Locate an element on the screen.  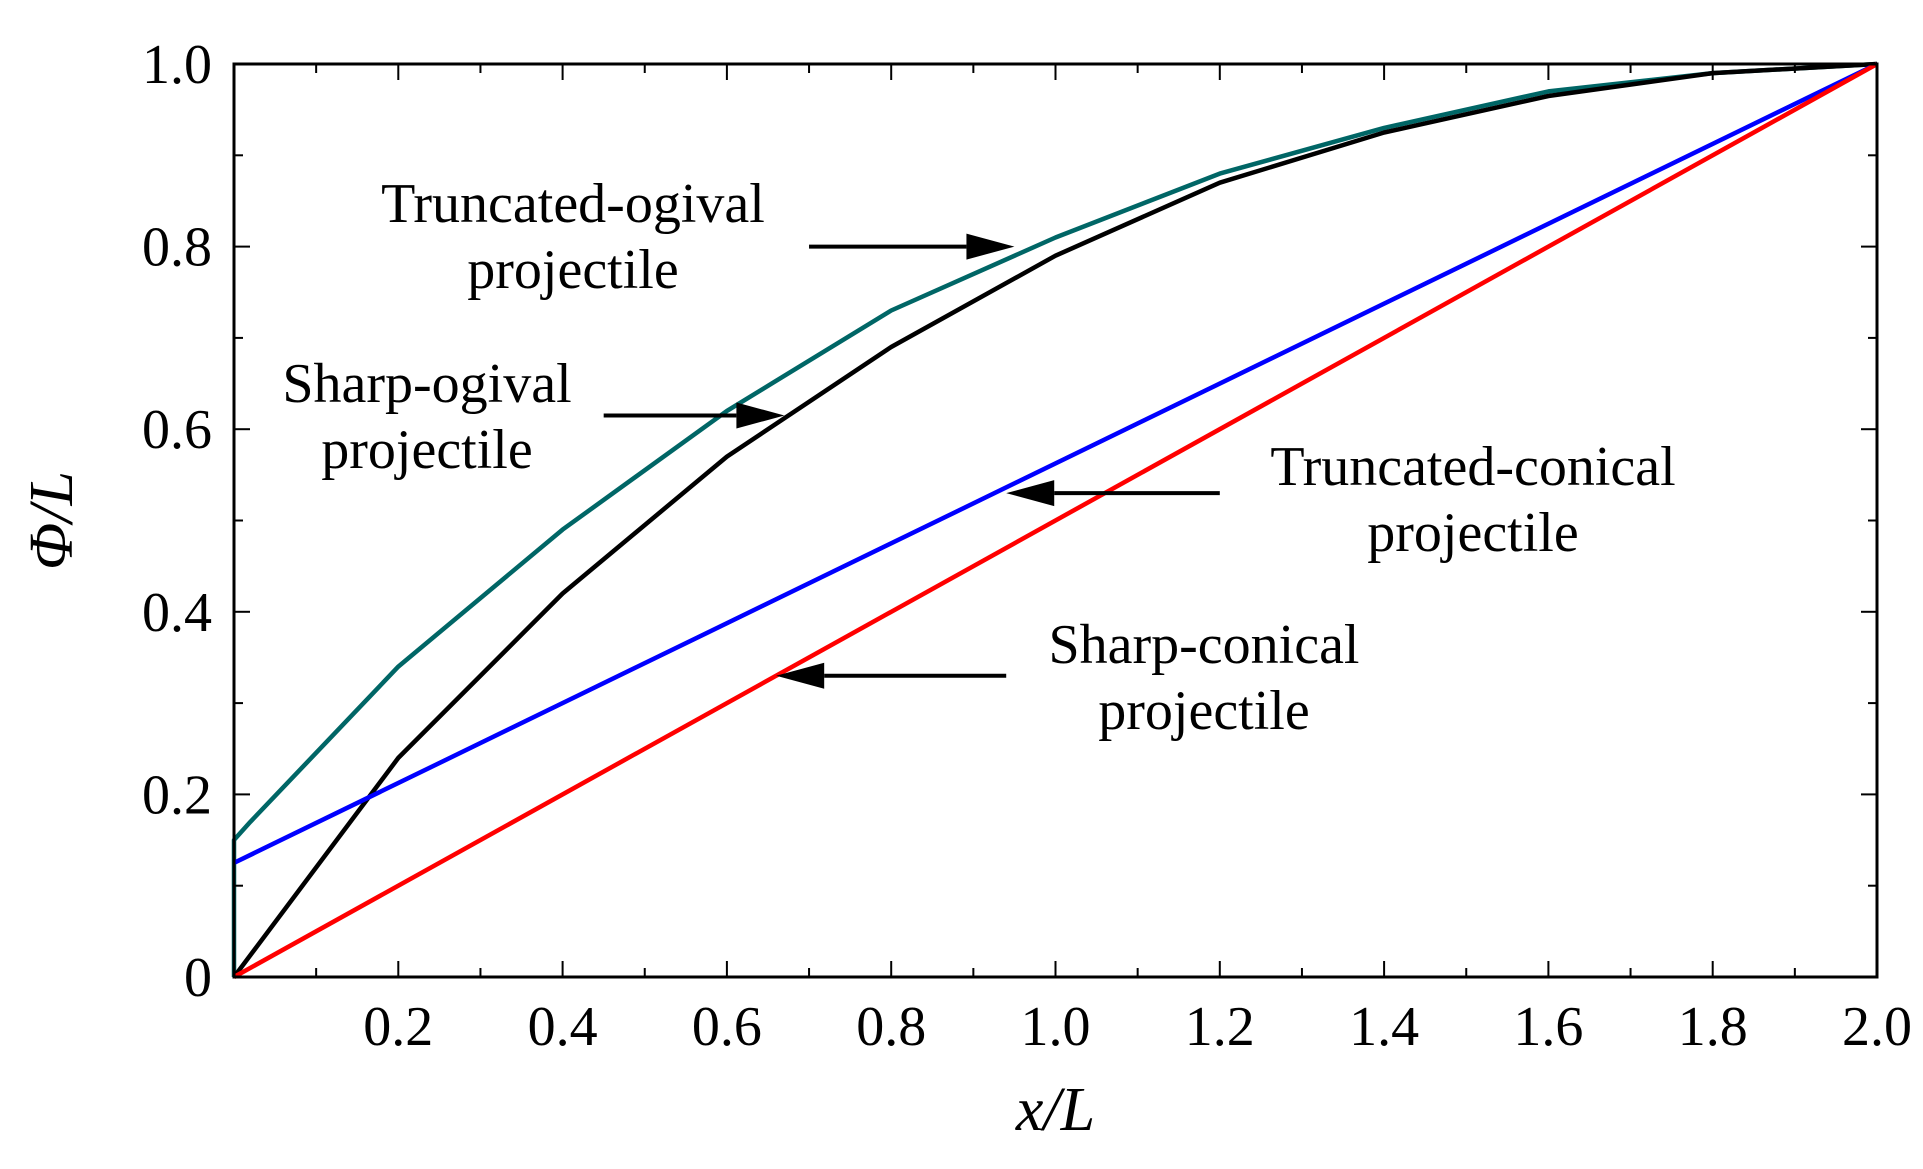
x-tick-label: 0.4 is located at coordinates (563, 1027).